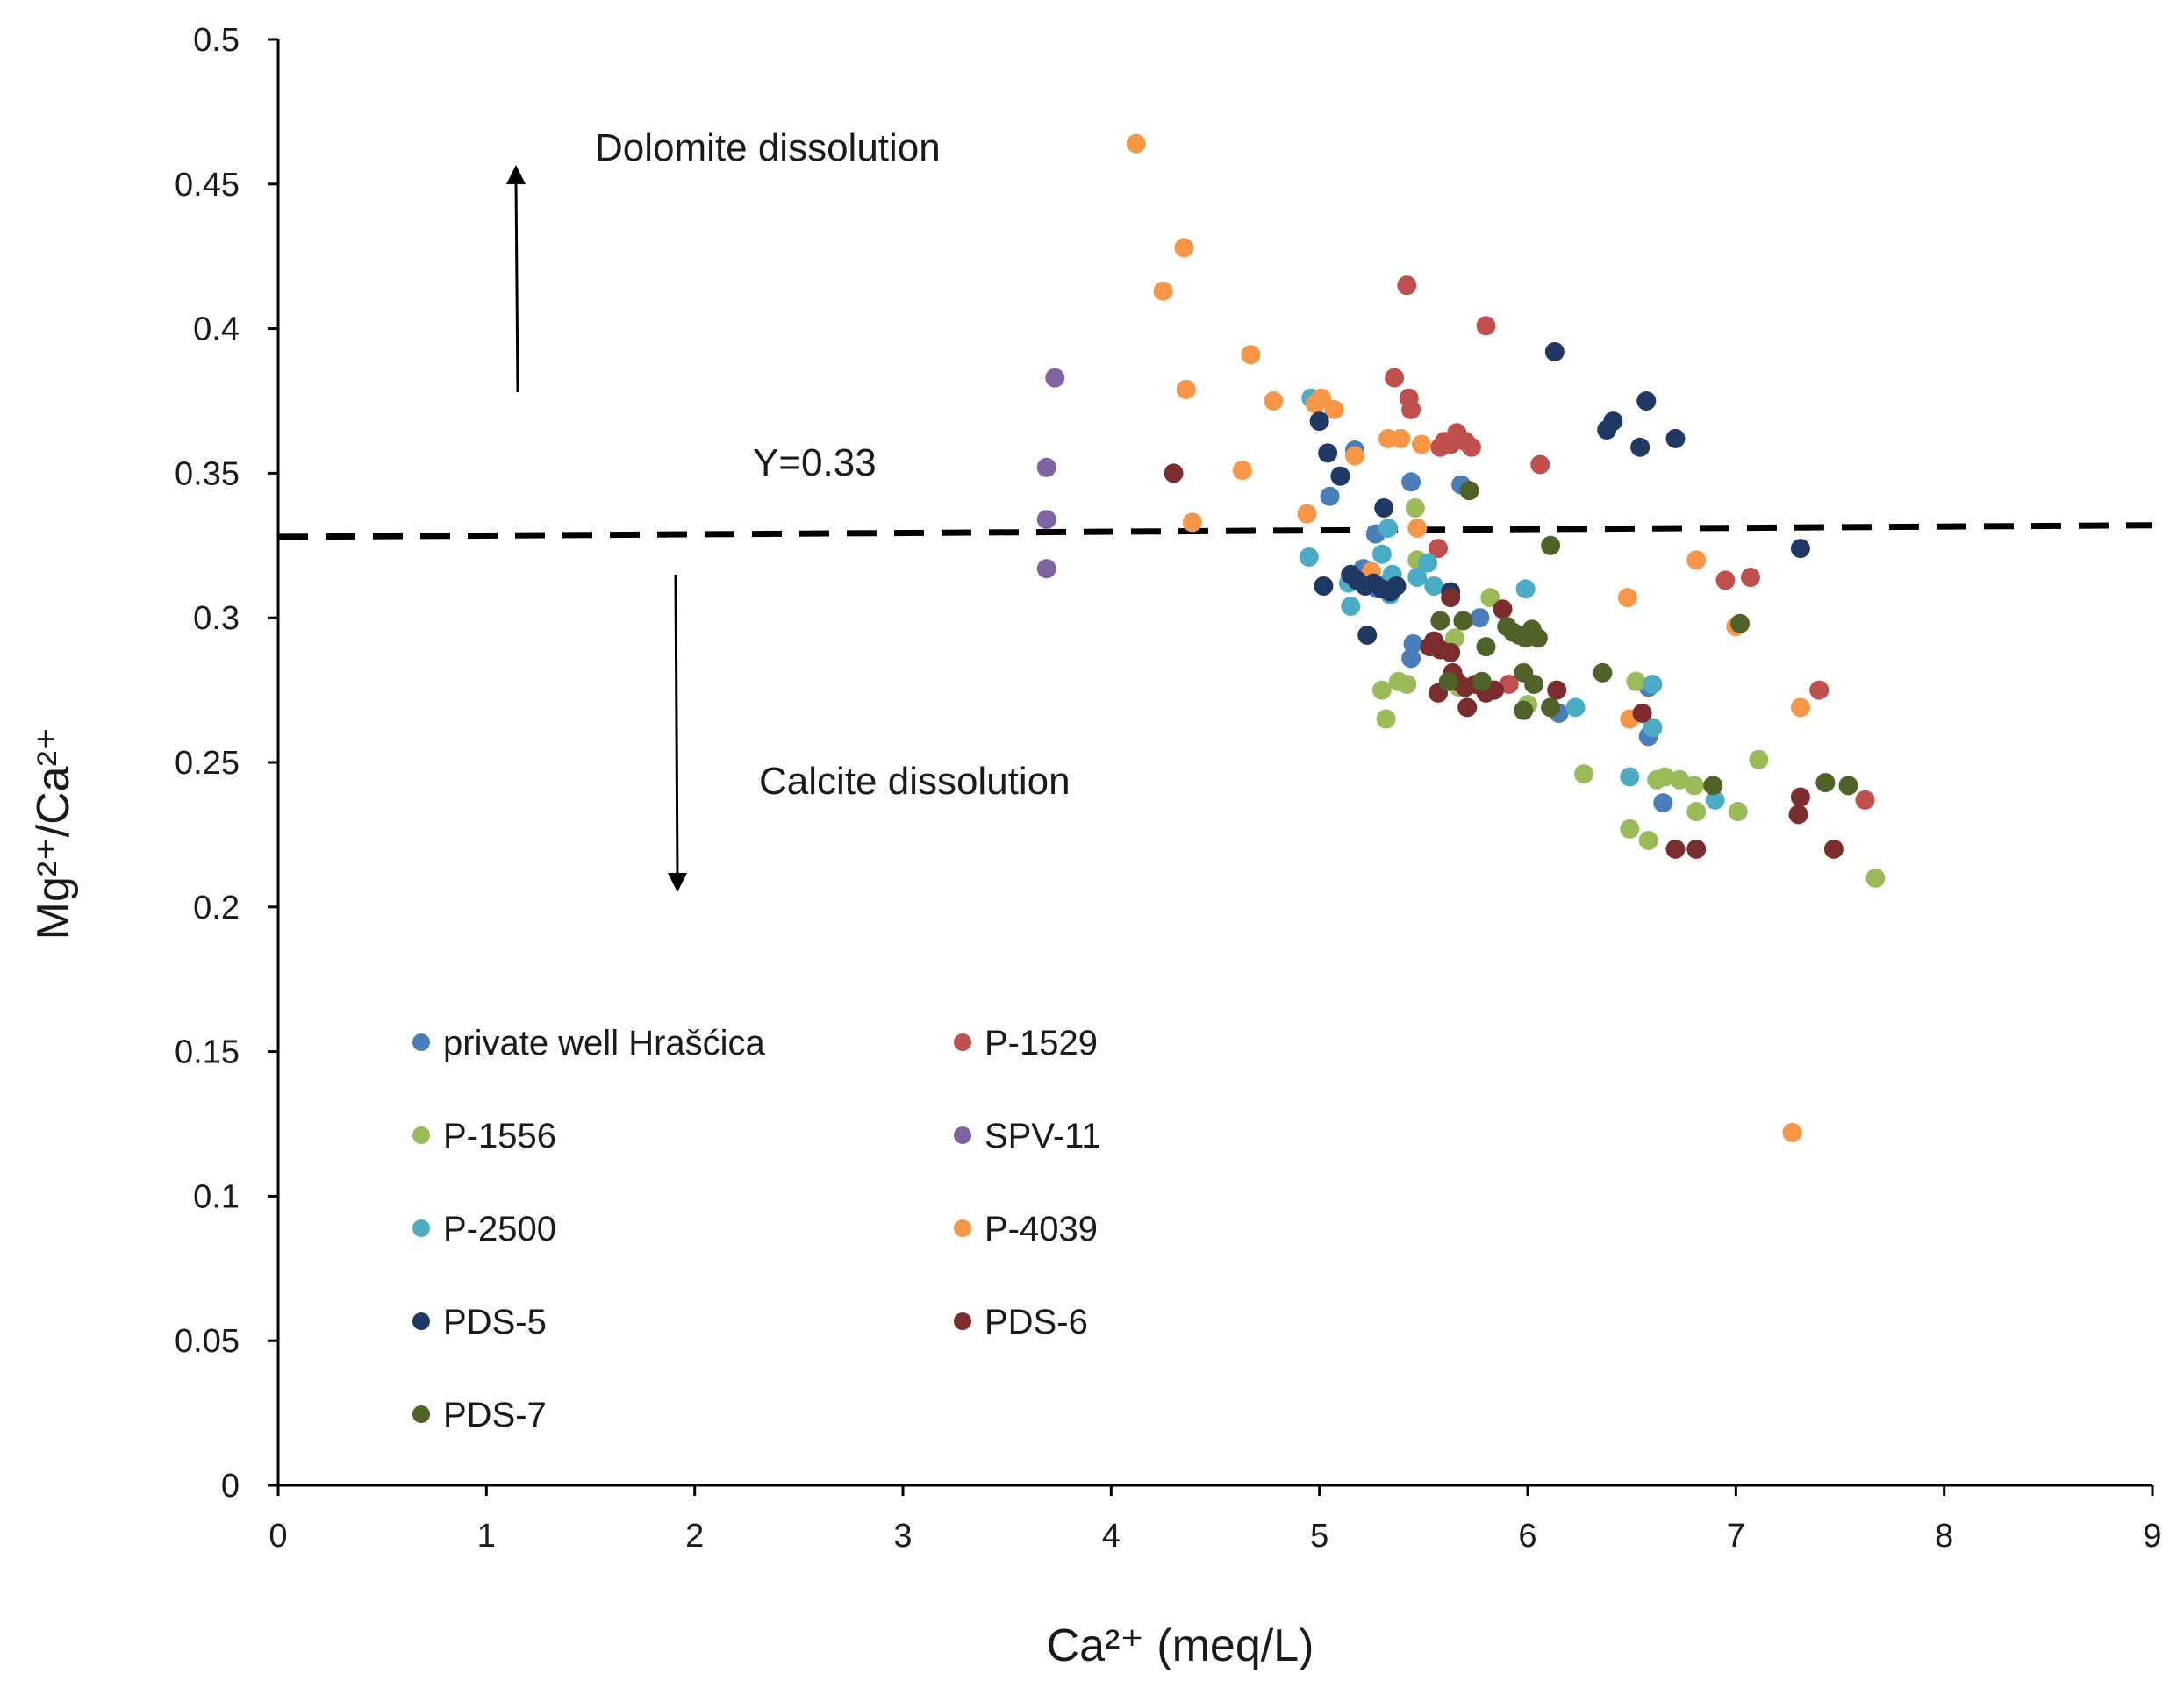 This screenshot has height=1695, width=2184. I want to click on y-tick-label: 0.15, so click(207, 1052).